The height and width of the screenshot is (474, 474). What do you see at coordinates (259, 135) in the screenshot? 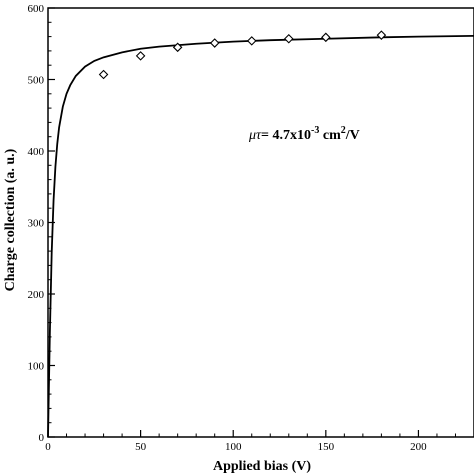
I see `tau-symbol: τ` at bounding box center [259, 135].